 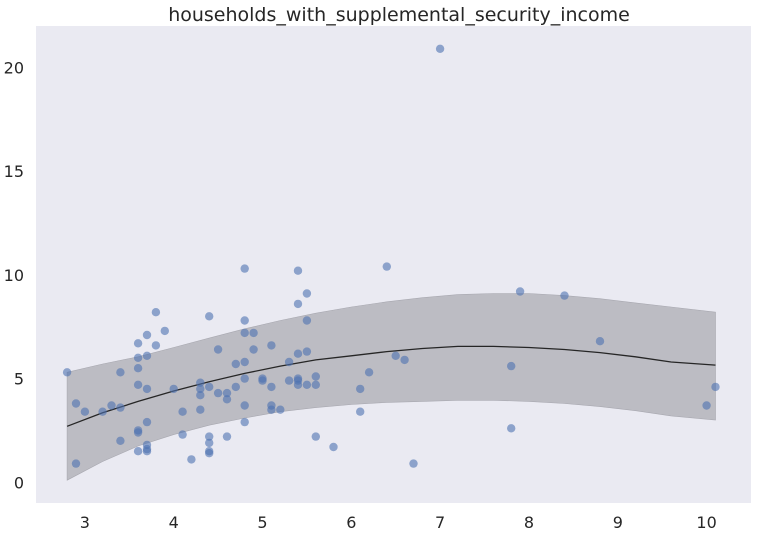 What do you see at coordinates (351, 522) in the screenshot?
I see `x-tick-label: 6` at bounding box center [351, 522].